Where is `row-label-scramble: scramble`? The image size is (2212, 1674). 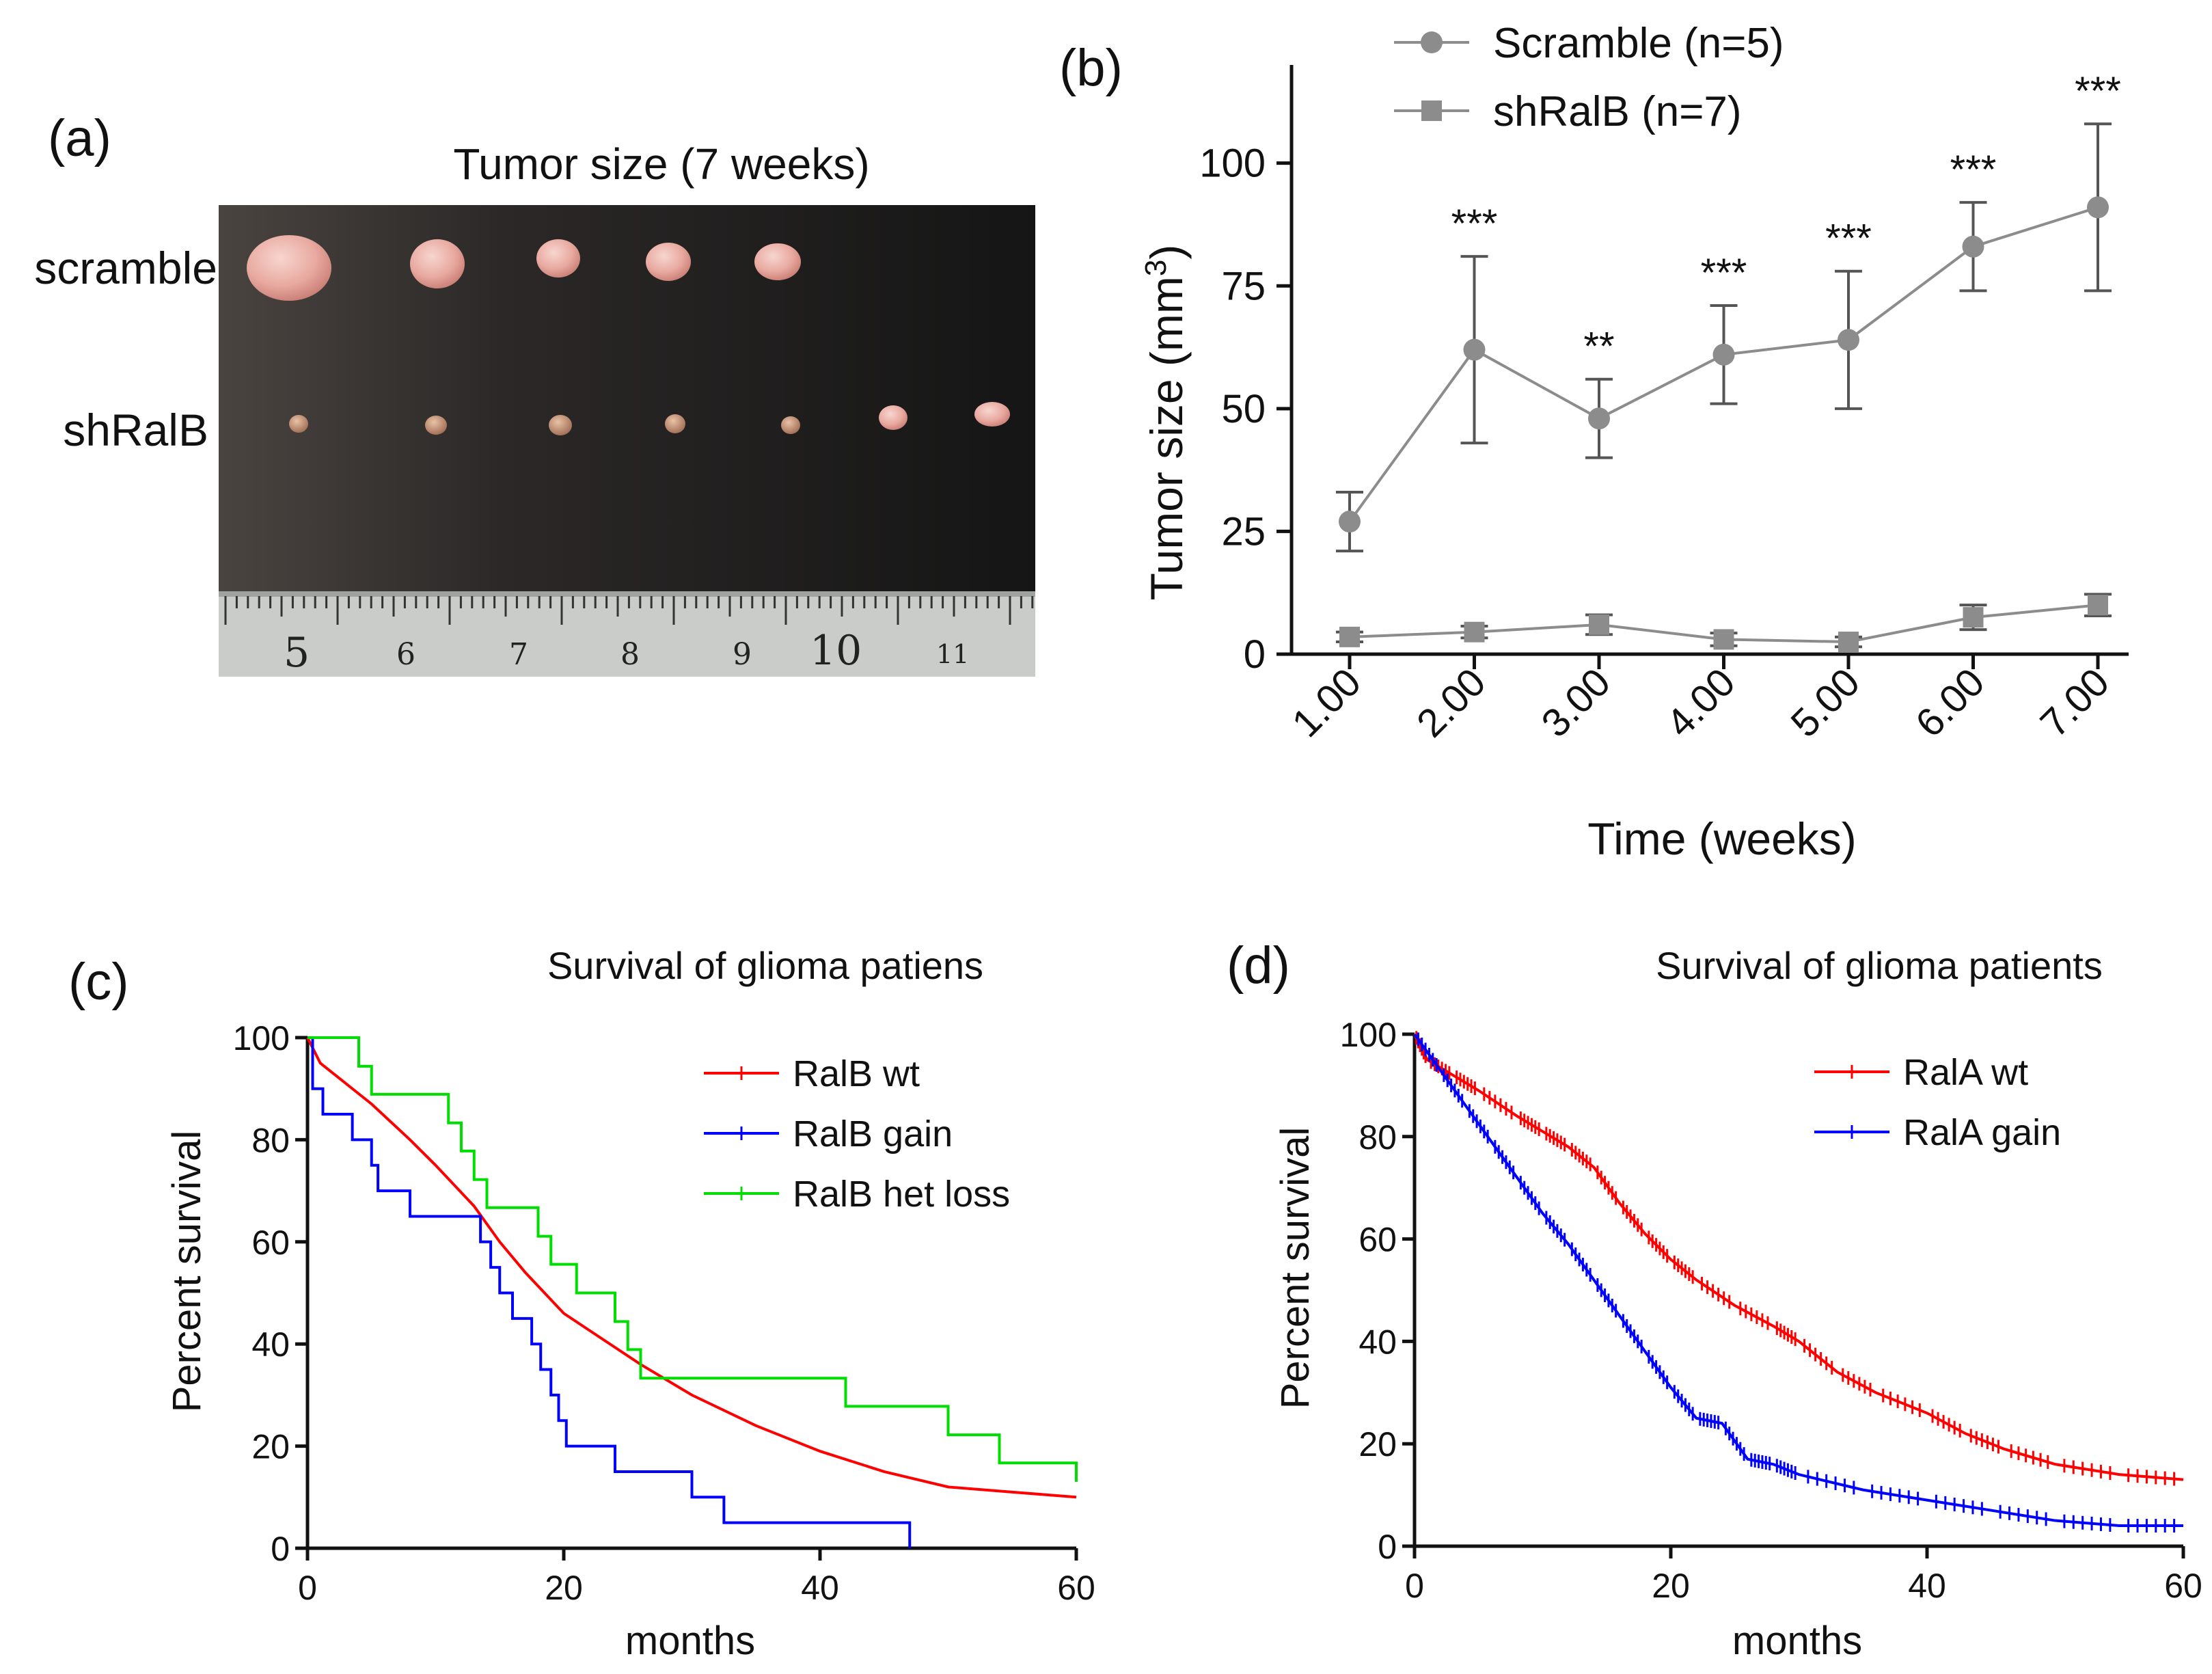
row-label-scramble: scramble is located at coordinates (126, 268).